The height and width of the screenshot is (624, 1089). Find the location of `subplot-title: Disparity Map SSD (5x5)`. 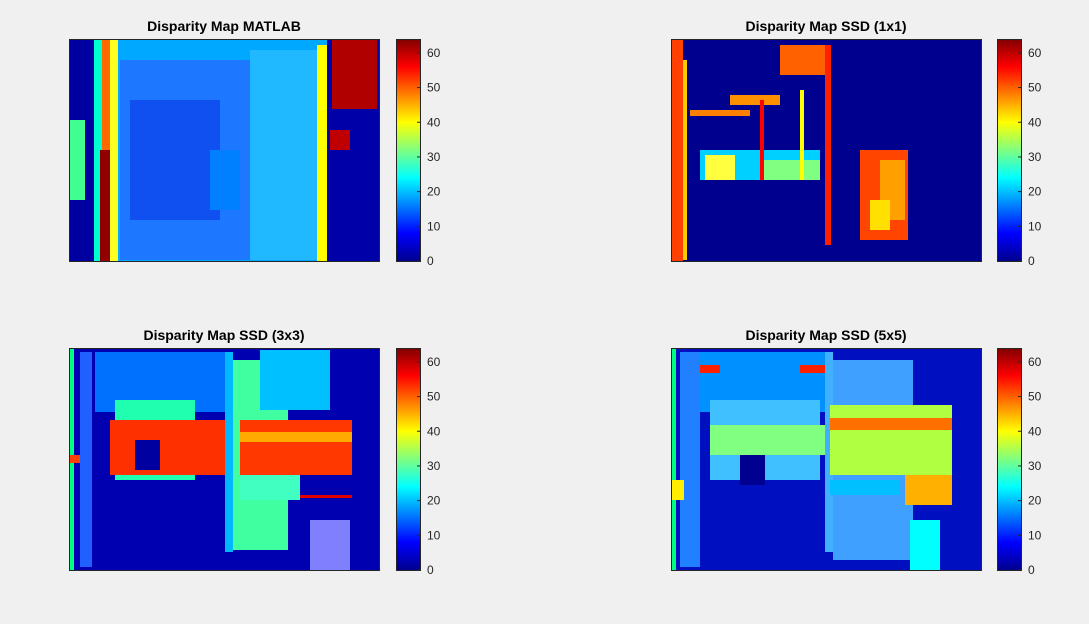

subplot-title: Disparity Map SSD (5x5) is located at coordinates (825, 335).